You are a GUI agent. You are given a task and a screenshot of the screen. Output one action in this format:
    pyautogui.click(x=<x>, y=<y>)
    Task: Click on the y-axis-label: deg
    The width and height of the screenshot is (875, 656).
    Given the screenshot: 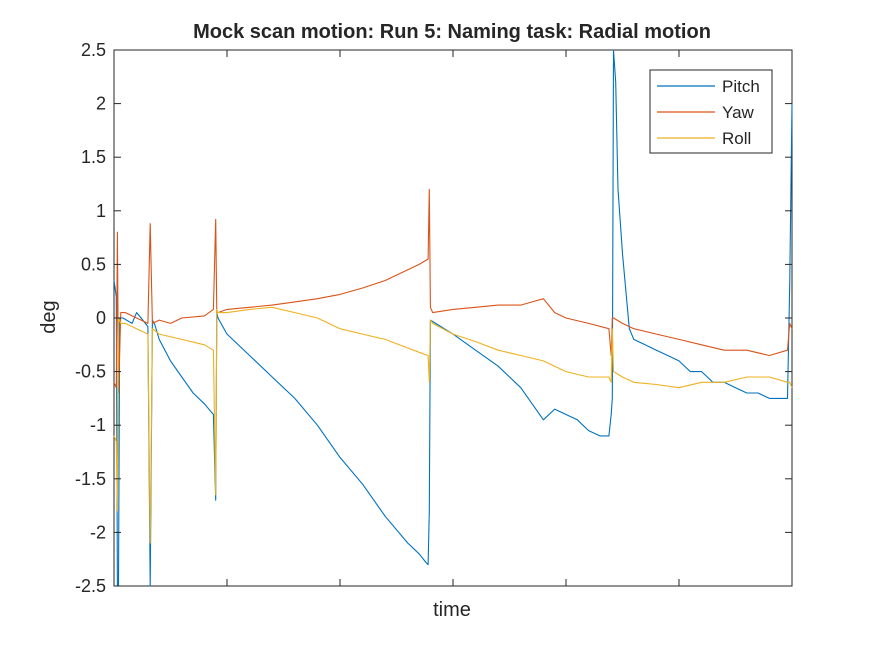 What is the action you would take?
    pyautogui.click(x=49, y=316)
    